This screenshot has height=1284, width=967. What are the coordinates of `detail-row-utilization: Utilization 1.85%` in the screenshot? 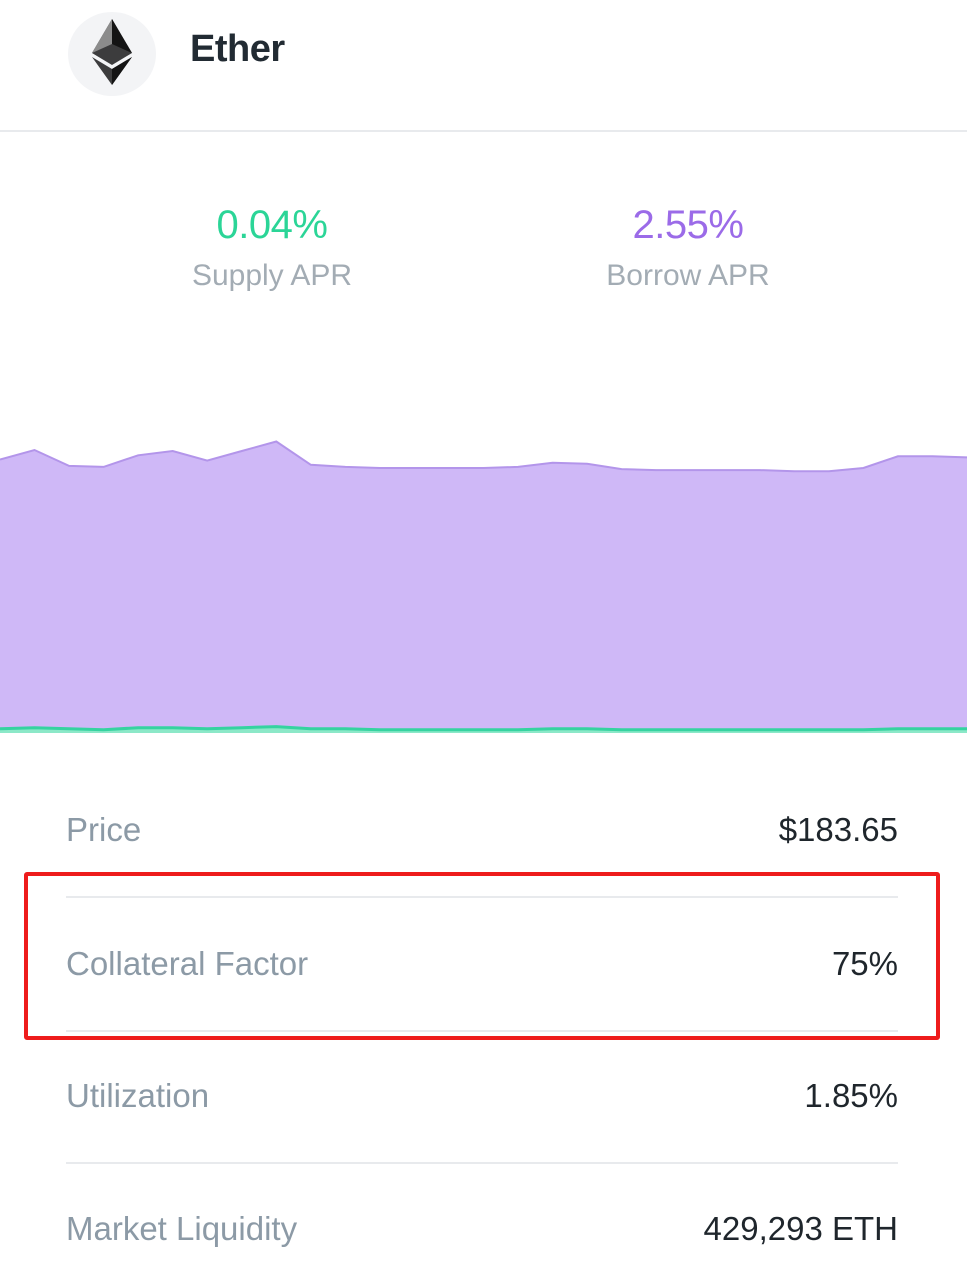 It's located at (482, 1096).